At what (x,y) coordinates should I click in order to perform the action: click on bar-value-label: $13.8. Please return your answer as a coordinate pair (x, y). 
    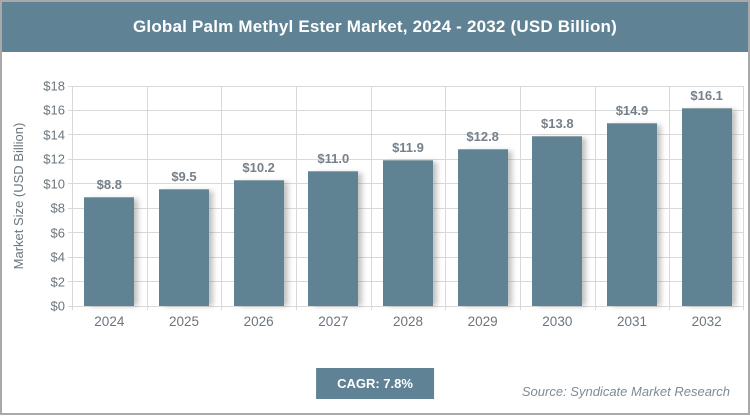
    Looking at the image, I should click on (557, 124).